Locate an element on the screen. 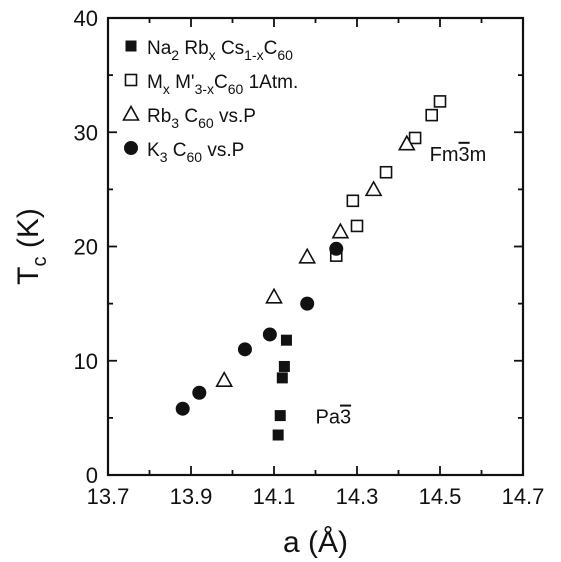 Image resolution: width=561 pixels, height=562 pixels. annotation-label: Pa3 is located at coordinates (334, 418).